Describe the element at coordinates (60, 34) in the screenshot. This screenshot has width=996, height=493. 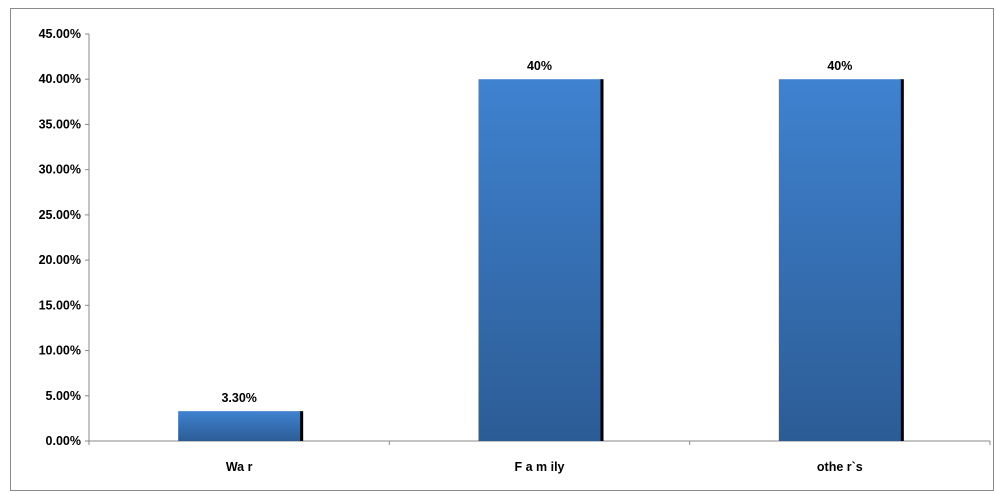
I see `y-tick-label: 45.00%` at that location.